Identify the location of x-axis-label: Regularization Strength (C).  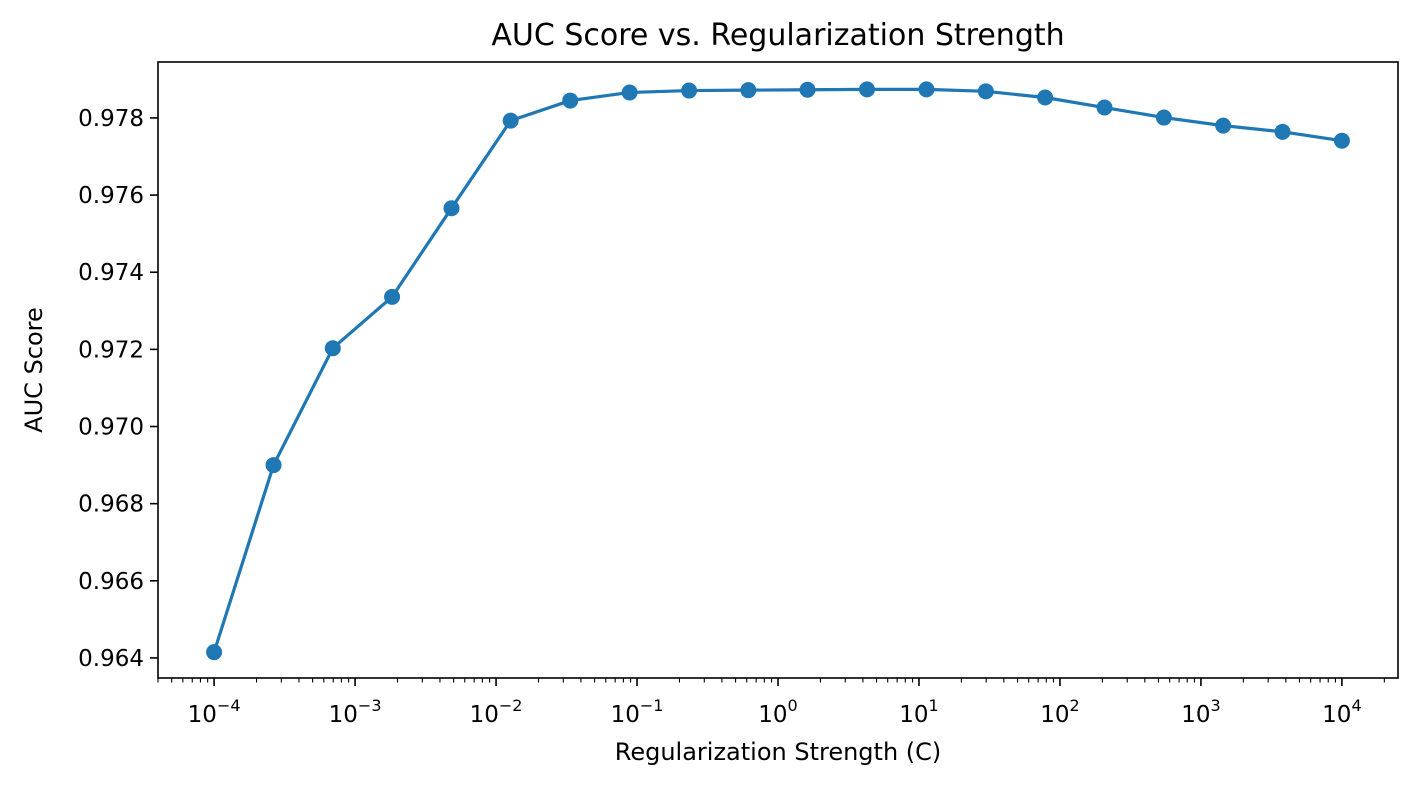
(778, 752).